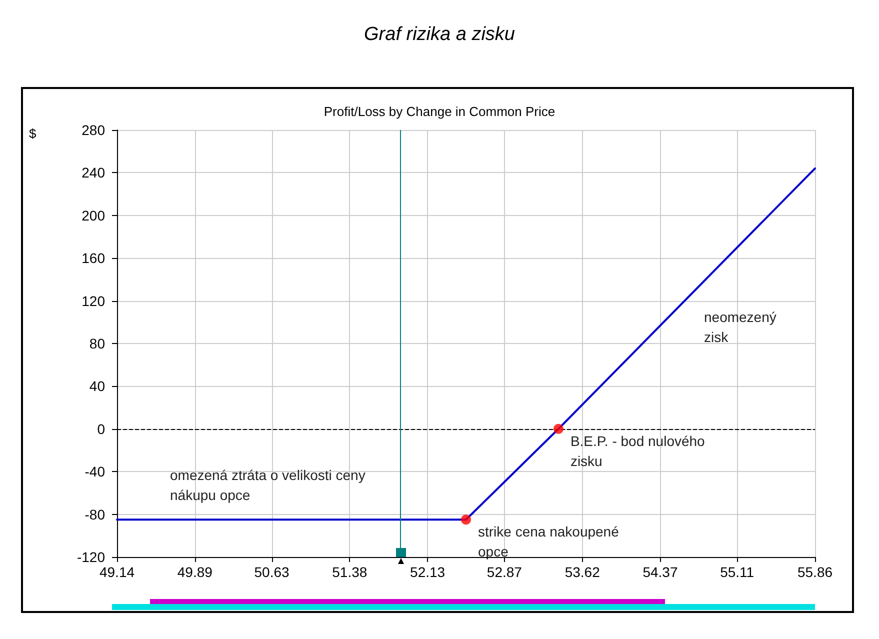 The width and height of the screenshot is (879, 639). What do you see at coordinates (737, 572) in the screenshot?
I see `x-tick-label: 55.11` at bounding box center [737, 572].